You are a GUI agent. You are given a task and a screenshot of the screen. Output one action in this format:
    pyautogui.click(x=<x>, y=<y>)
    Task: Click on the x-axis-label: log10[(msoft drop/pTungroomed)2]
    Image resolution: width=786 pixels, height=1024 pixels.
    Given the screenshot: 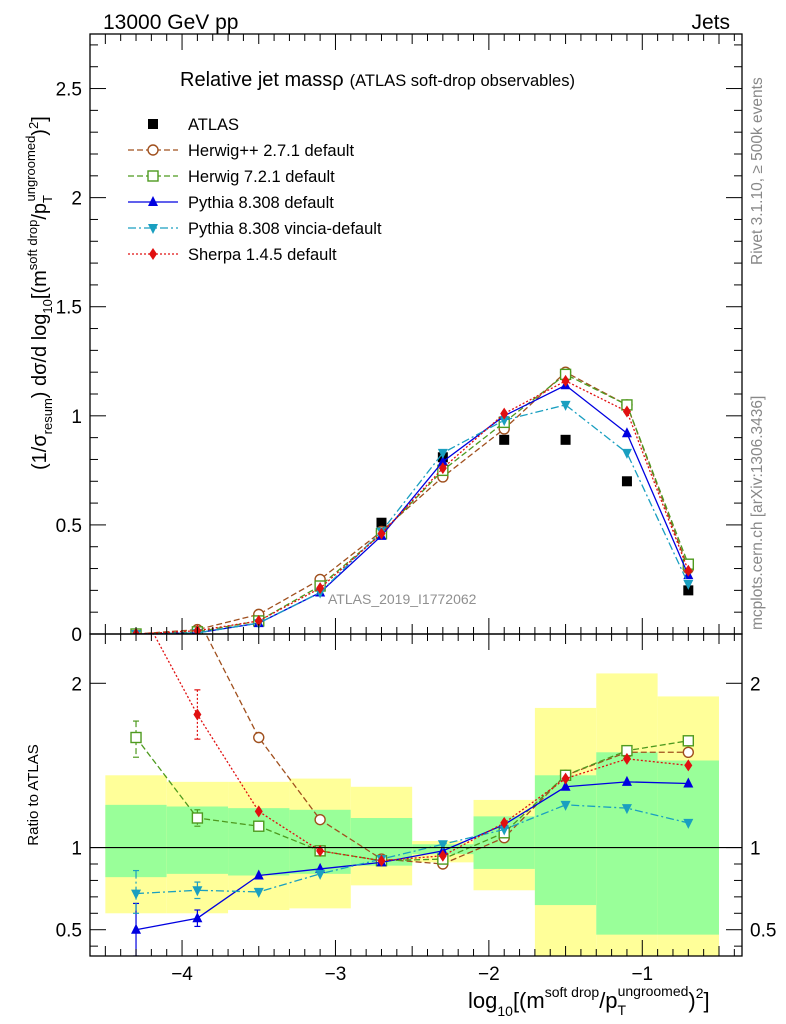 What is the action you would take?
    pyautogui.click(x=589, y=1001)
    